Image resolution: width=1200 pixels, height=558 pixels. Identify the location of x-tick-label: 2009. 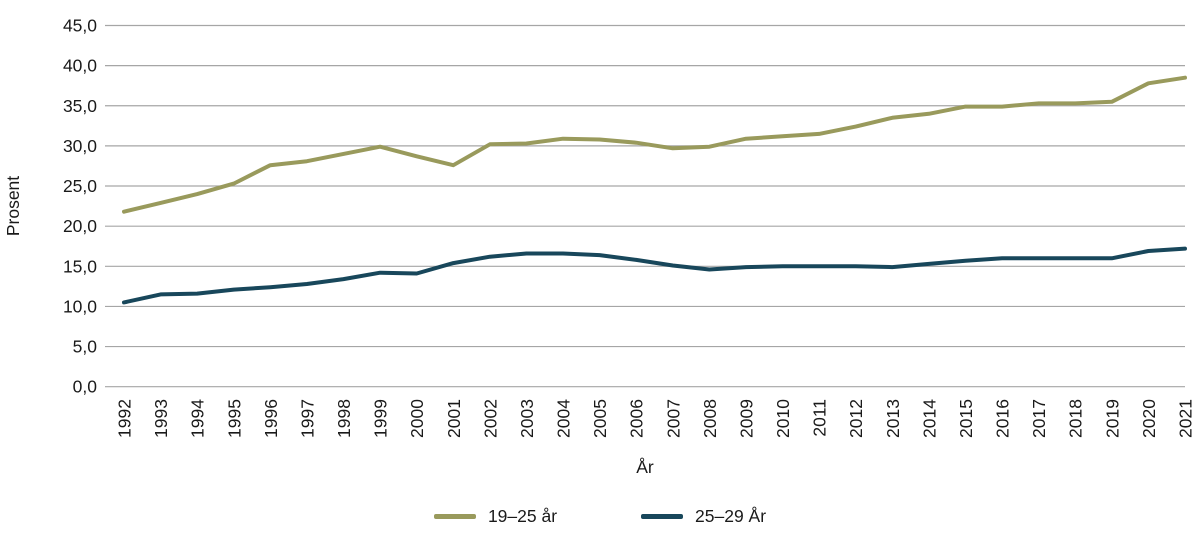
(746, 418).